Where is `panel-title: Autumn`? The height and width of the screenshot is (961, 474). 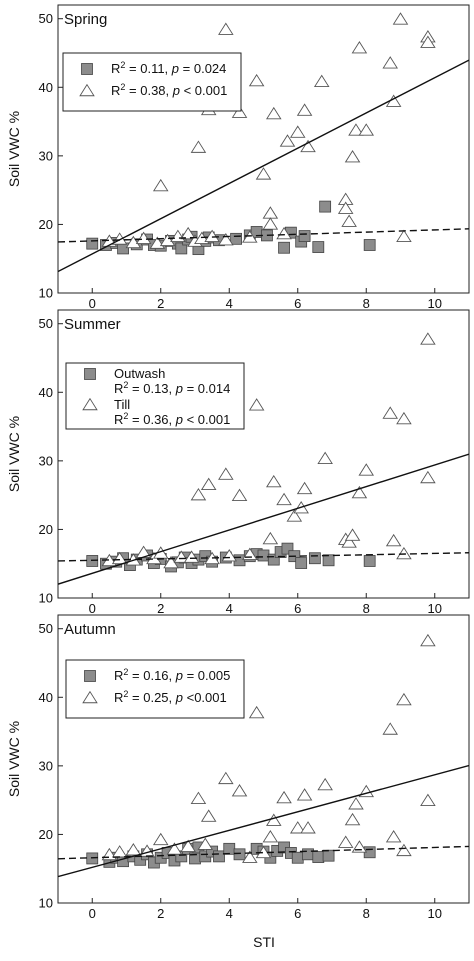 panel-title: Autumn is located at coordinates (90, 629).